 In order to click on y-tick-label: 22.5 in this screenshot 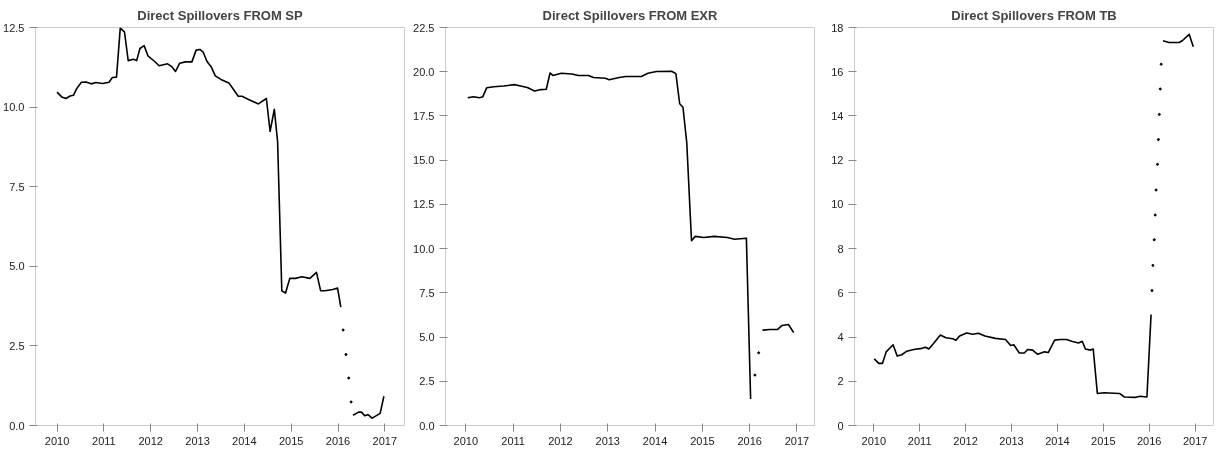, I will do `click(424, 27)`.